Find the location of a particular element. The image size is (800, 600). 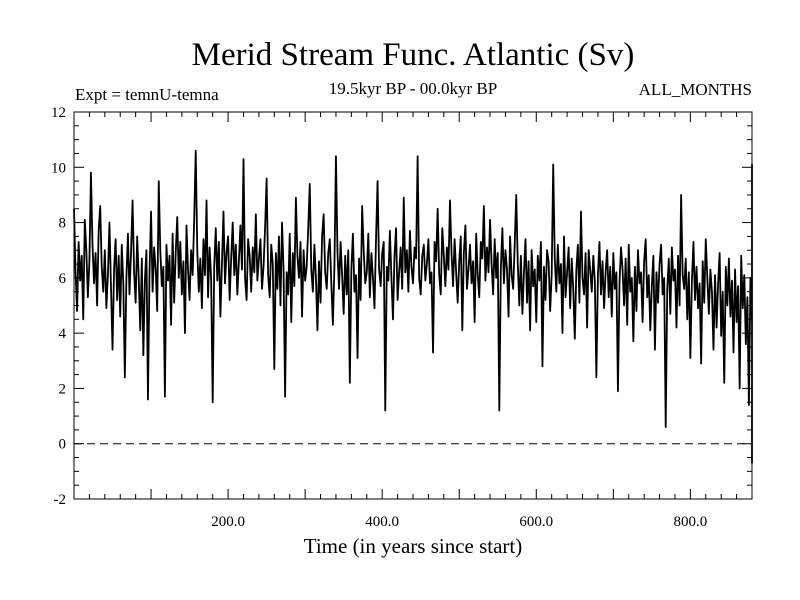

x-tick-label: 200.0 is located at coordinates (228, 522).